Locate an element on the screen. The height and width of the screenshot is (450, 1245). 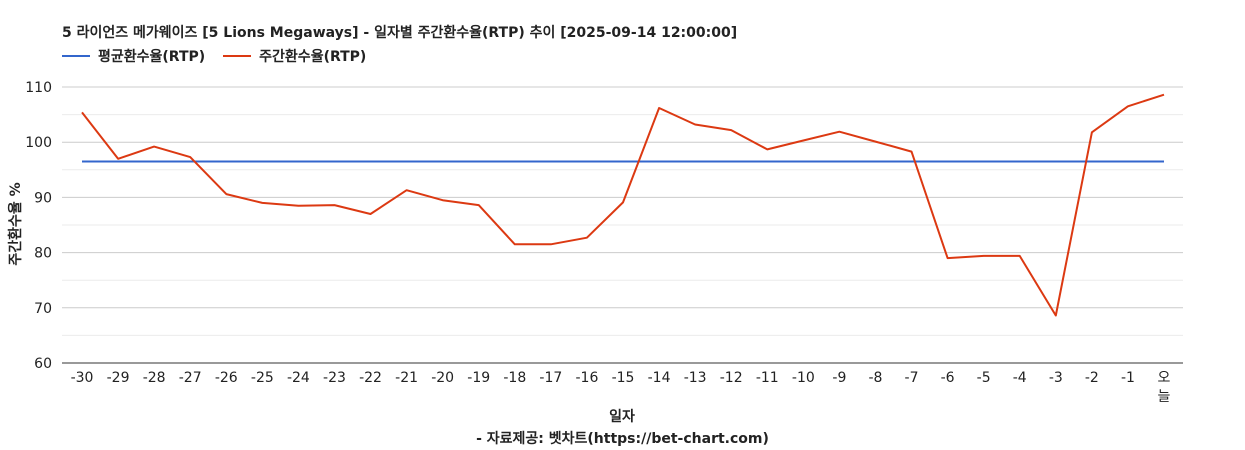
x-tick-label: -29 is located at coordinates (118, 378).